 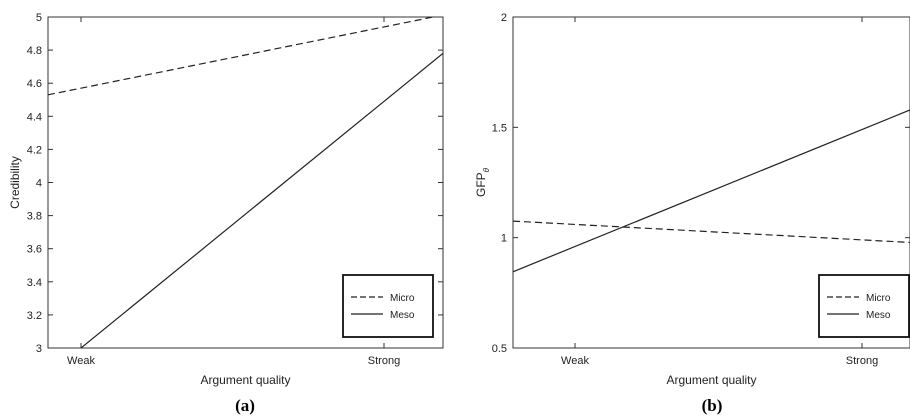 What do you see at coordinates (39, 349) in the screenshot?
I see `y-tick-label: 3` at bounding box center [39, 349].